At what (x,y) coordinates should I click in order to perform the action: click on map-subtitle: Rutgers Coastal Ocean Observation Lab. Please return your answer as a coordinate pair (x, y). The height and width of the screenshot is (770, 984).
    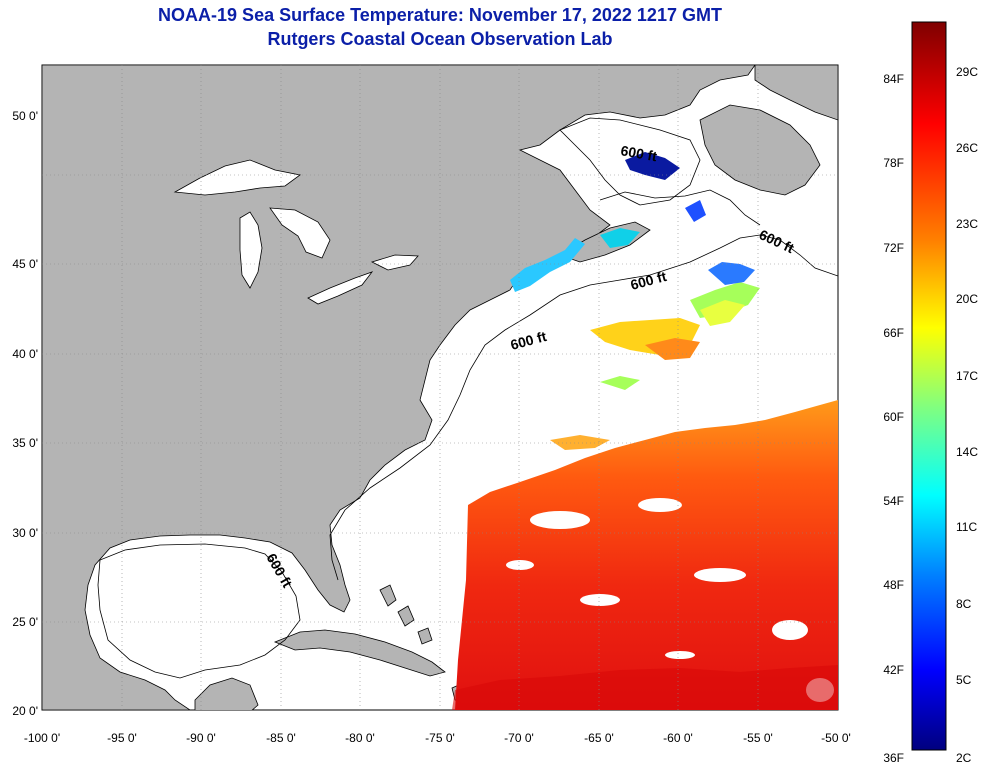
    Looking at the image, I should click on (440, 39).